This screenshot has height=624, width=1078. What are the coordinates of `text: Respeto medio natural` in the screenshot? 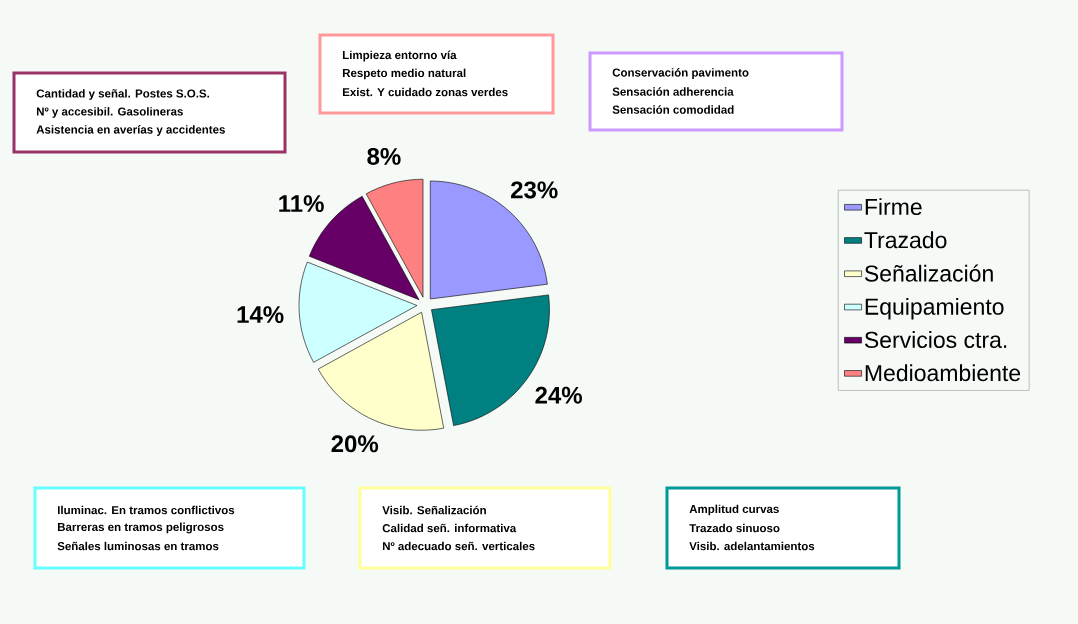 It's located at (404, 74).